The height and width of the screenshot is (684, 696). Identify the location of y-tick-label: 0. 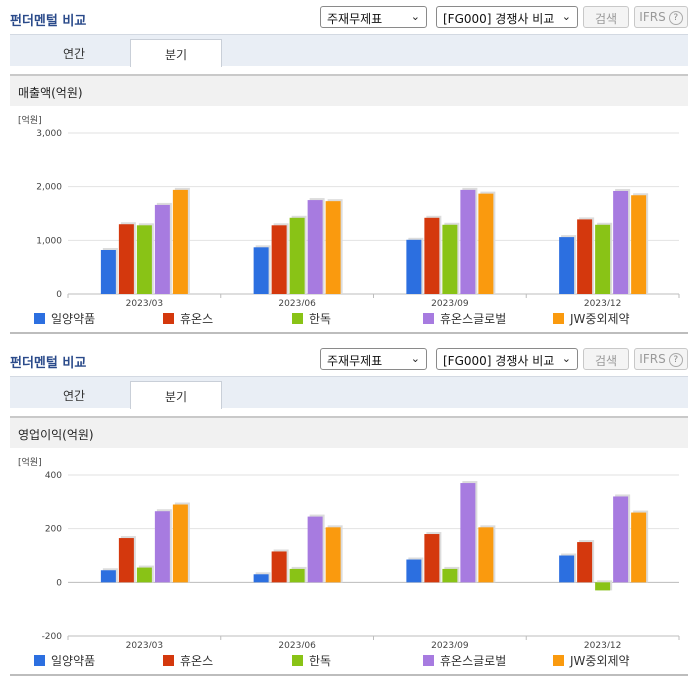
(59, 583).